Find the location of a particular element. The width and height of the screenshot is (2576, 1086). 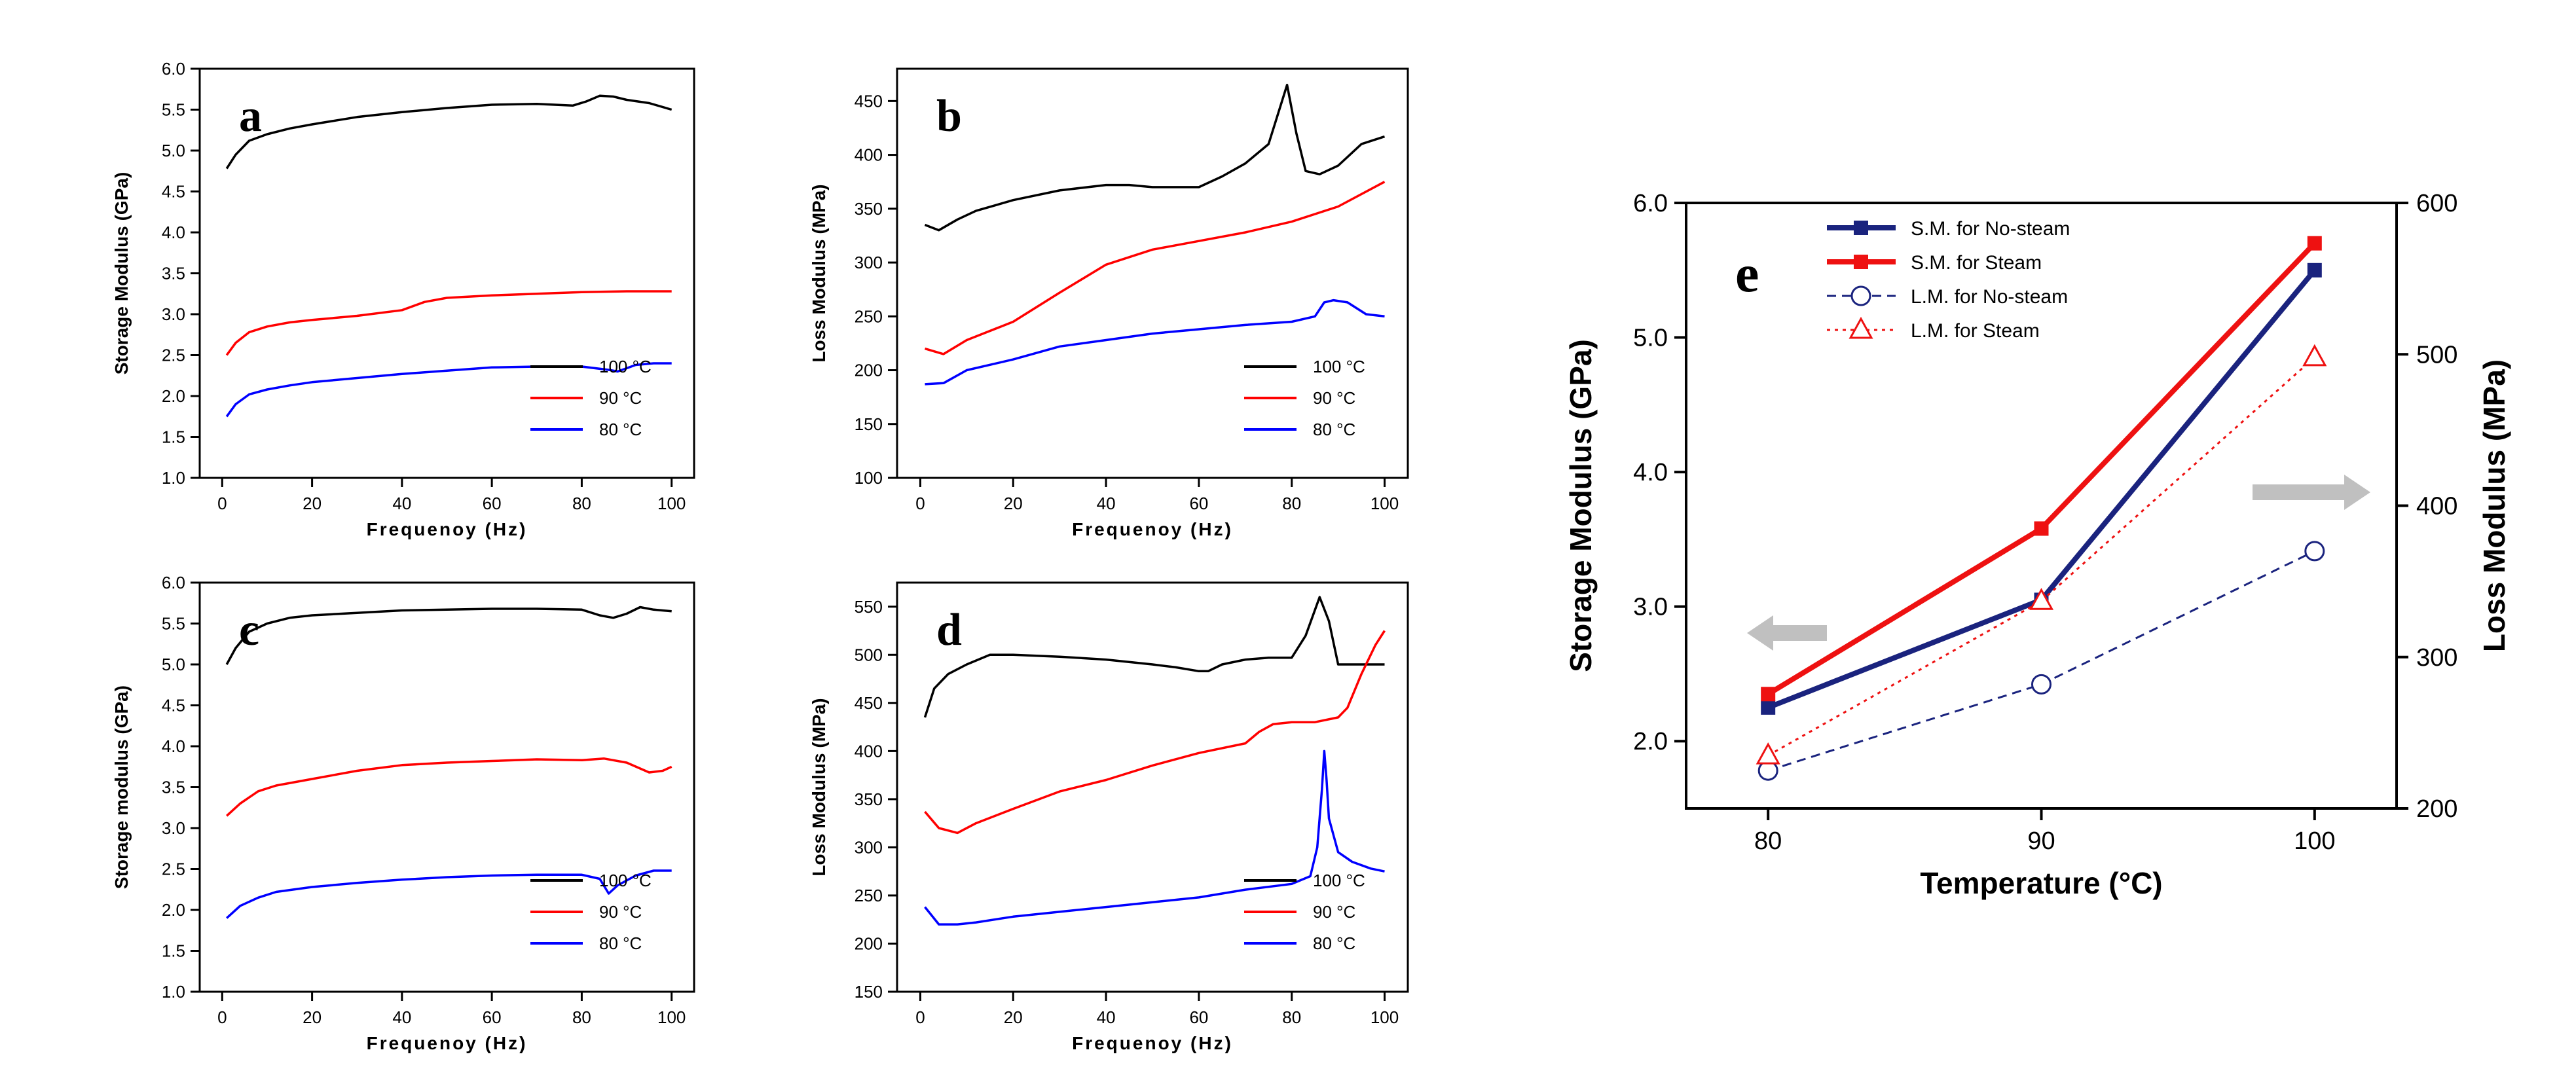

y-tick-label: 4.0 is located at coordinates (173, 232).